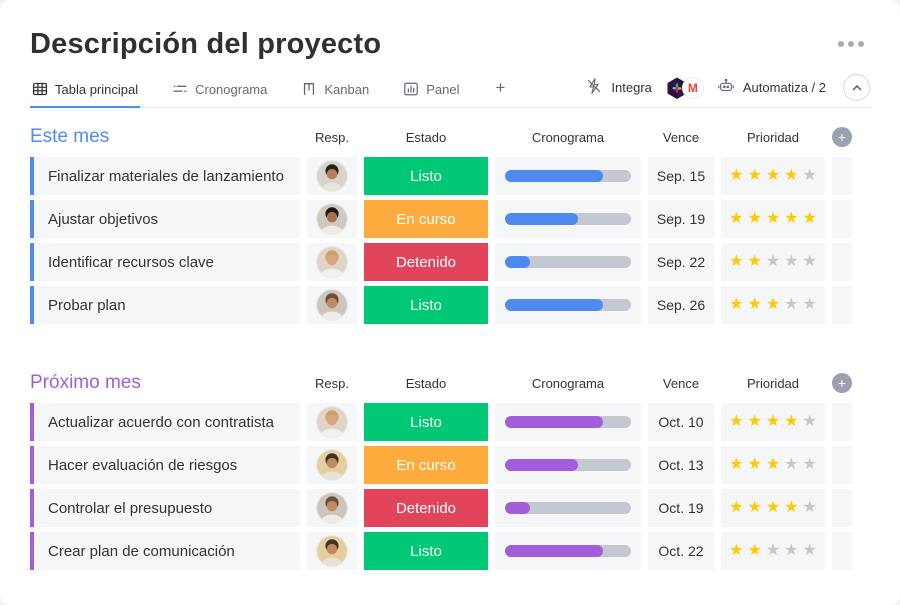 This screenshot has height=605, width=900. Describe the element at coordinates (335, 94) in the screenshot. I see `tab-kanban: Kanban` at that location.